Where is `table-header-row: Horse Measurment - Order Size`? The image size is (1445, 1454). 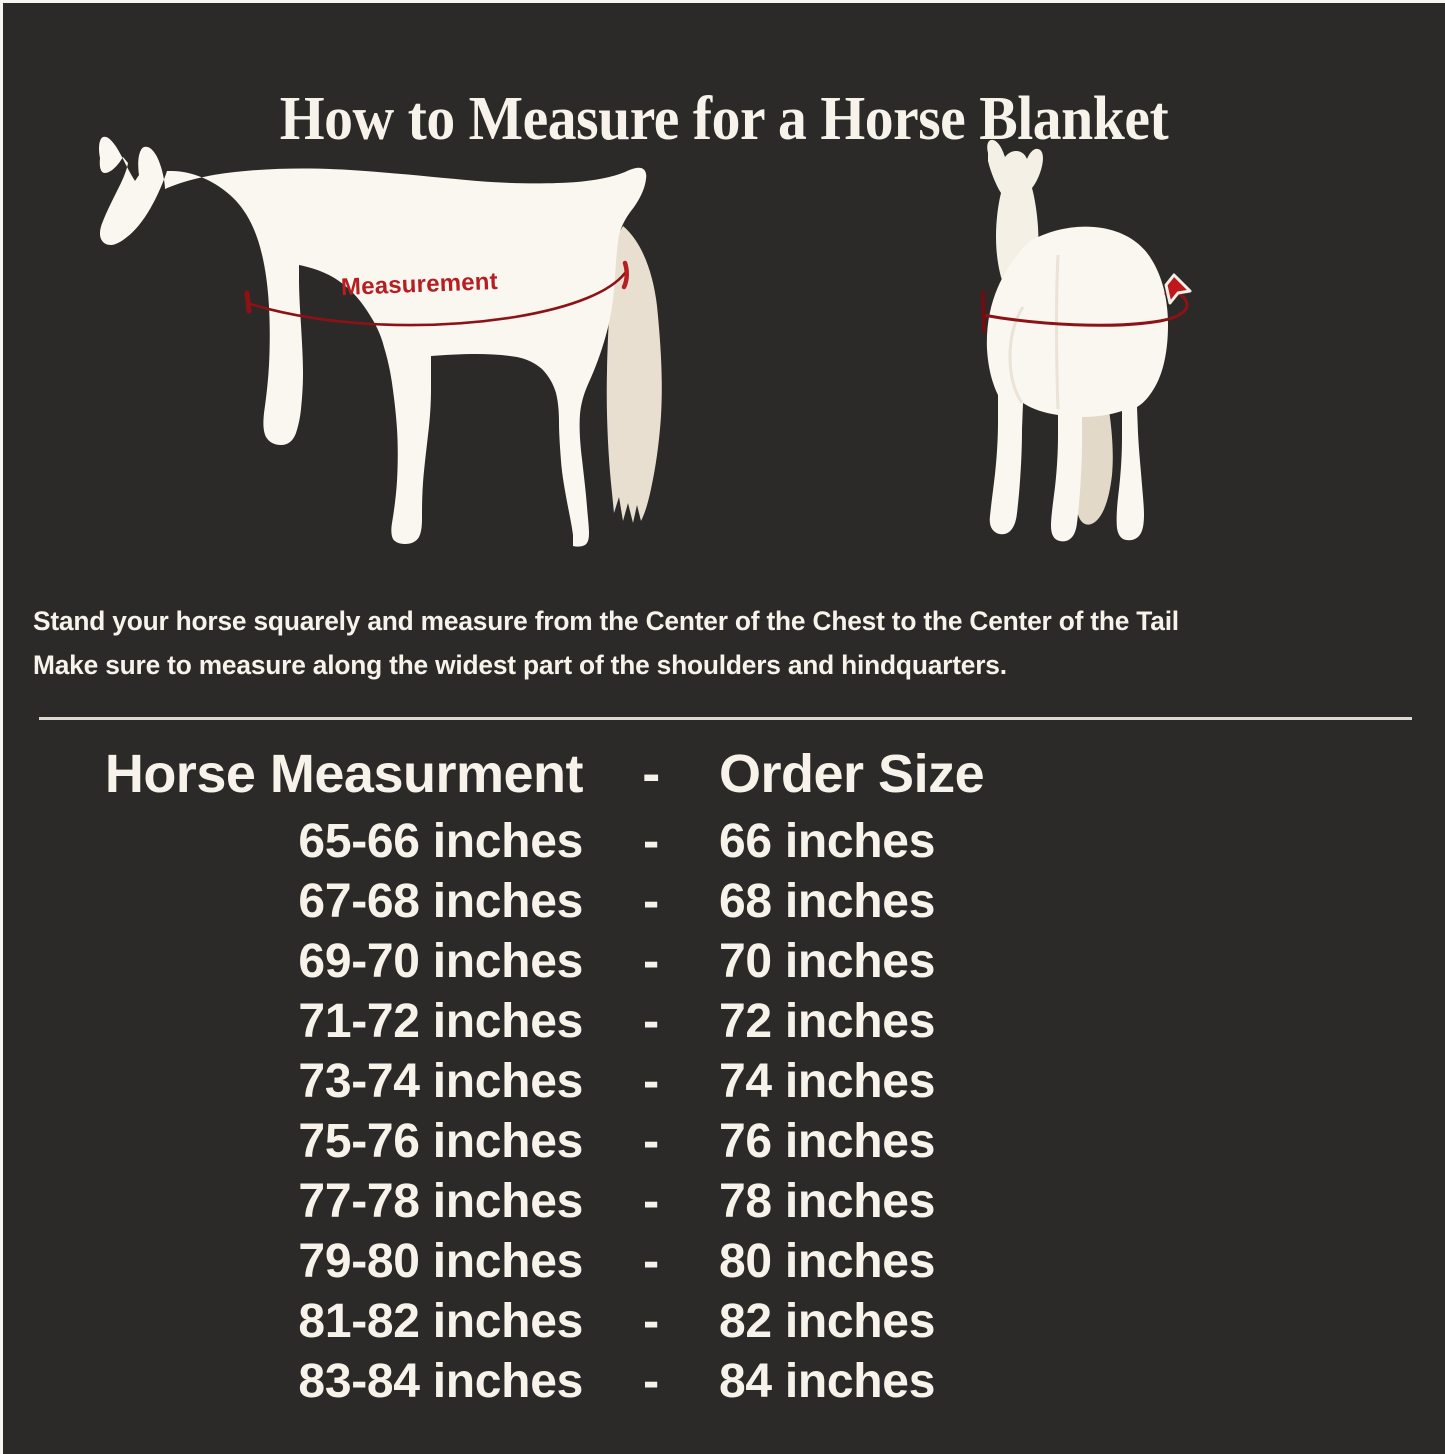
table-header-row: Horse Measurment - Order Size is located at coordinates (724, 774).